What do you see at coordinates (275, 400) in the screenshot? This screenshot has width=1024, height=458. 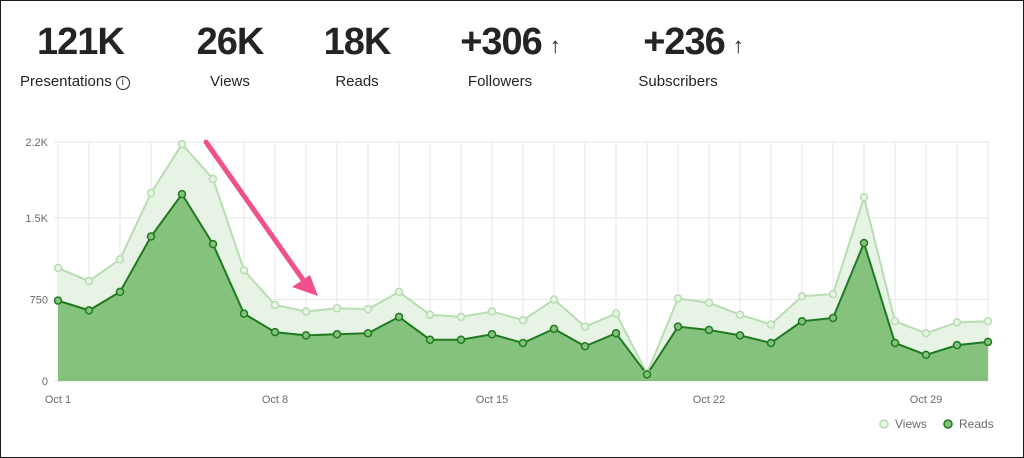 I see `x-tick-label: Oct 8` at bounding box center [275, 400].